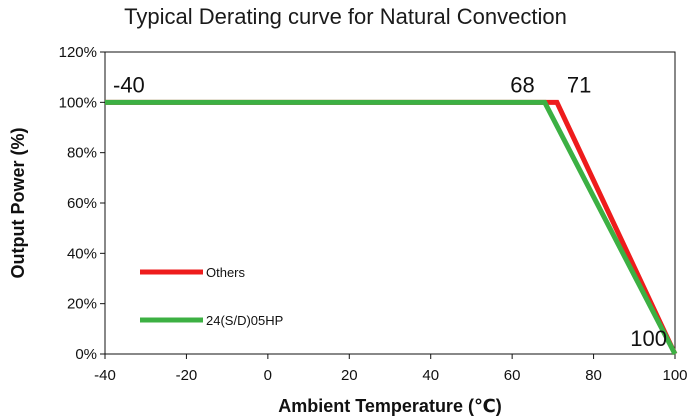 This screenshot has width=691, height=419. Describe the element at coordinates (82, 153) in the screenshot. I see `y-tick-label: 80%` at that location.